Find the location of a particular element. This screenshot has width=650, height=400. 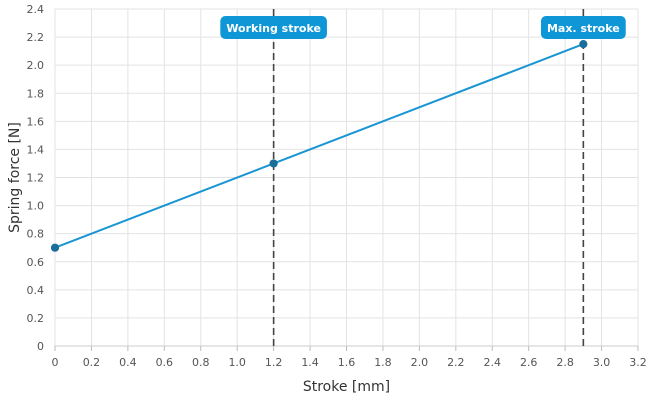

x-tick-label: 3.2 is located at coordinates (638, 362).